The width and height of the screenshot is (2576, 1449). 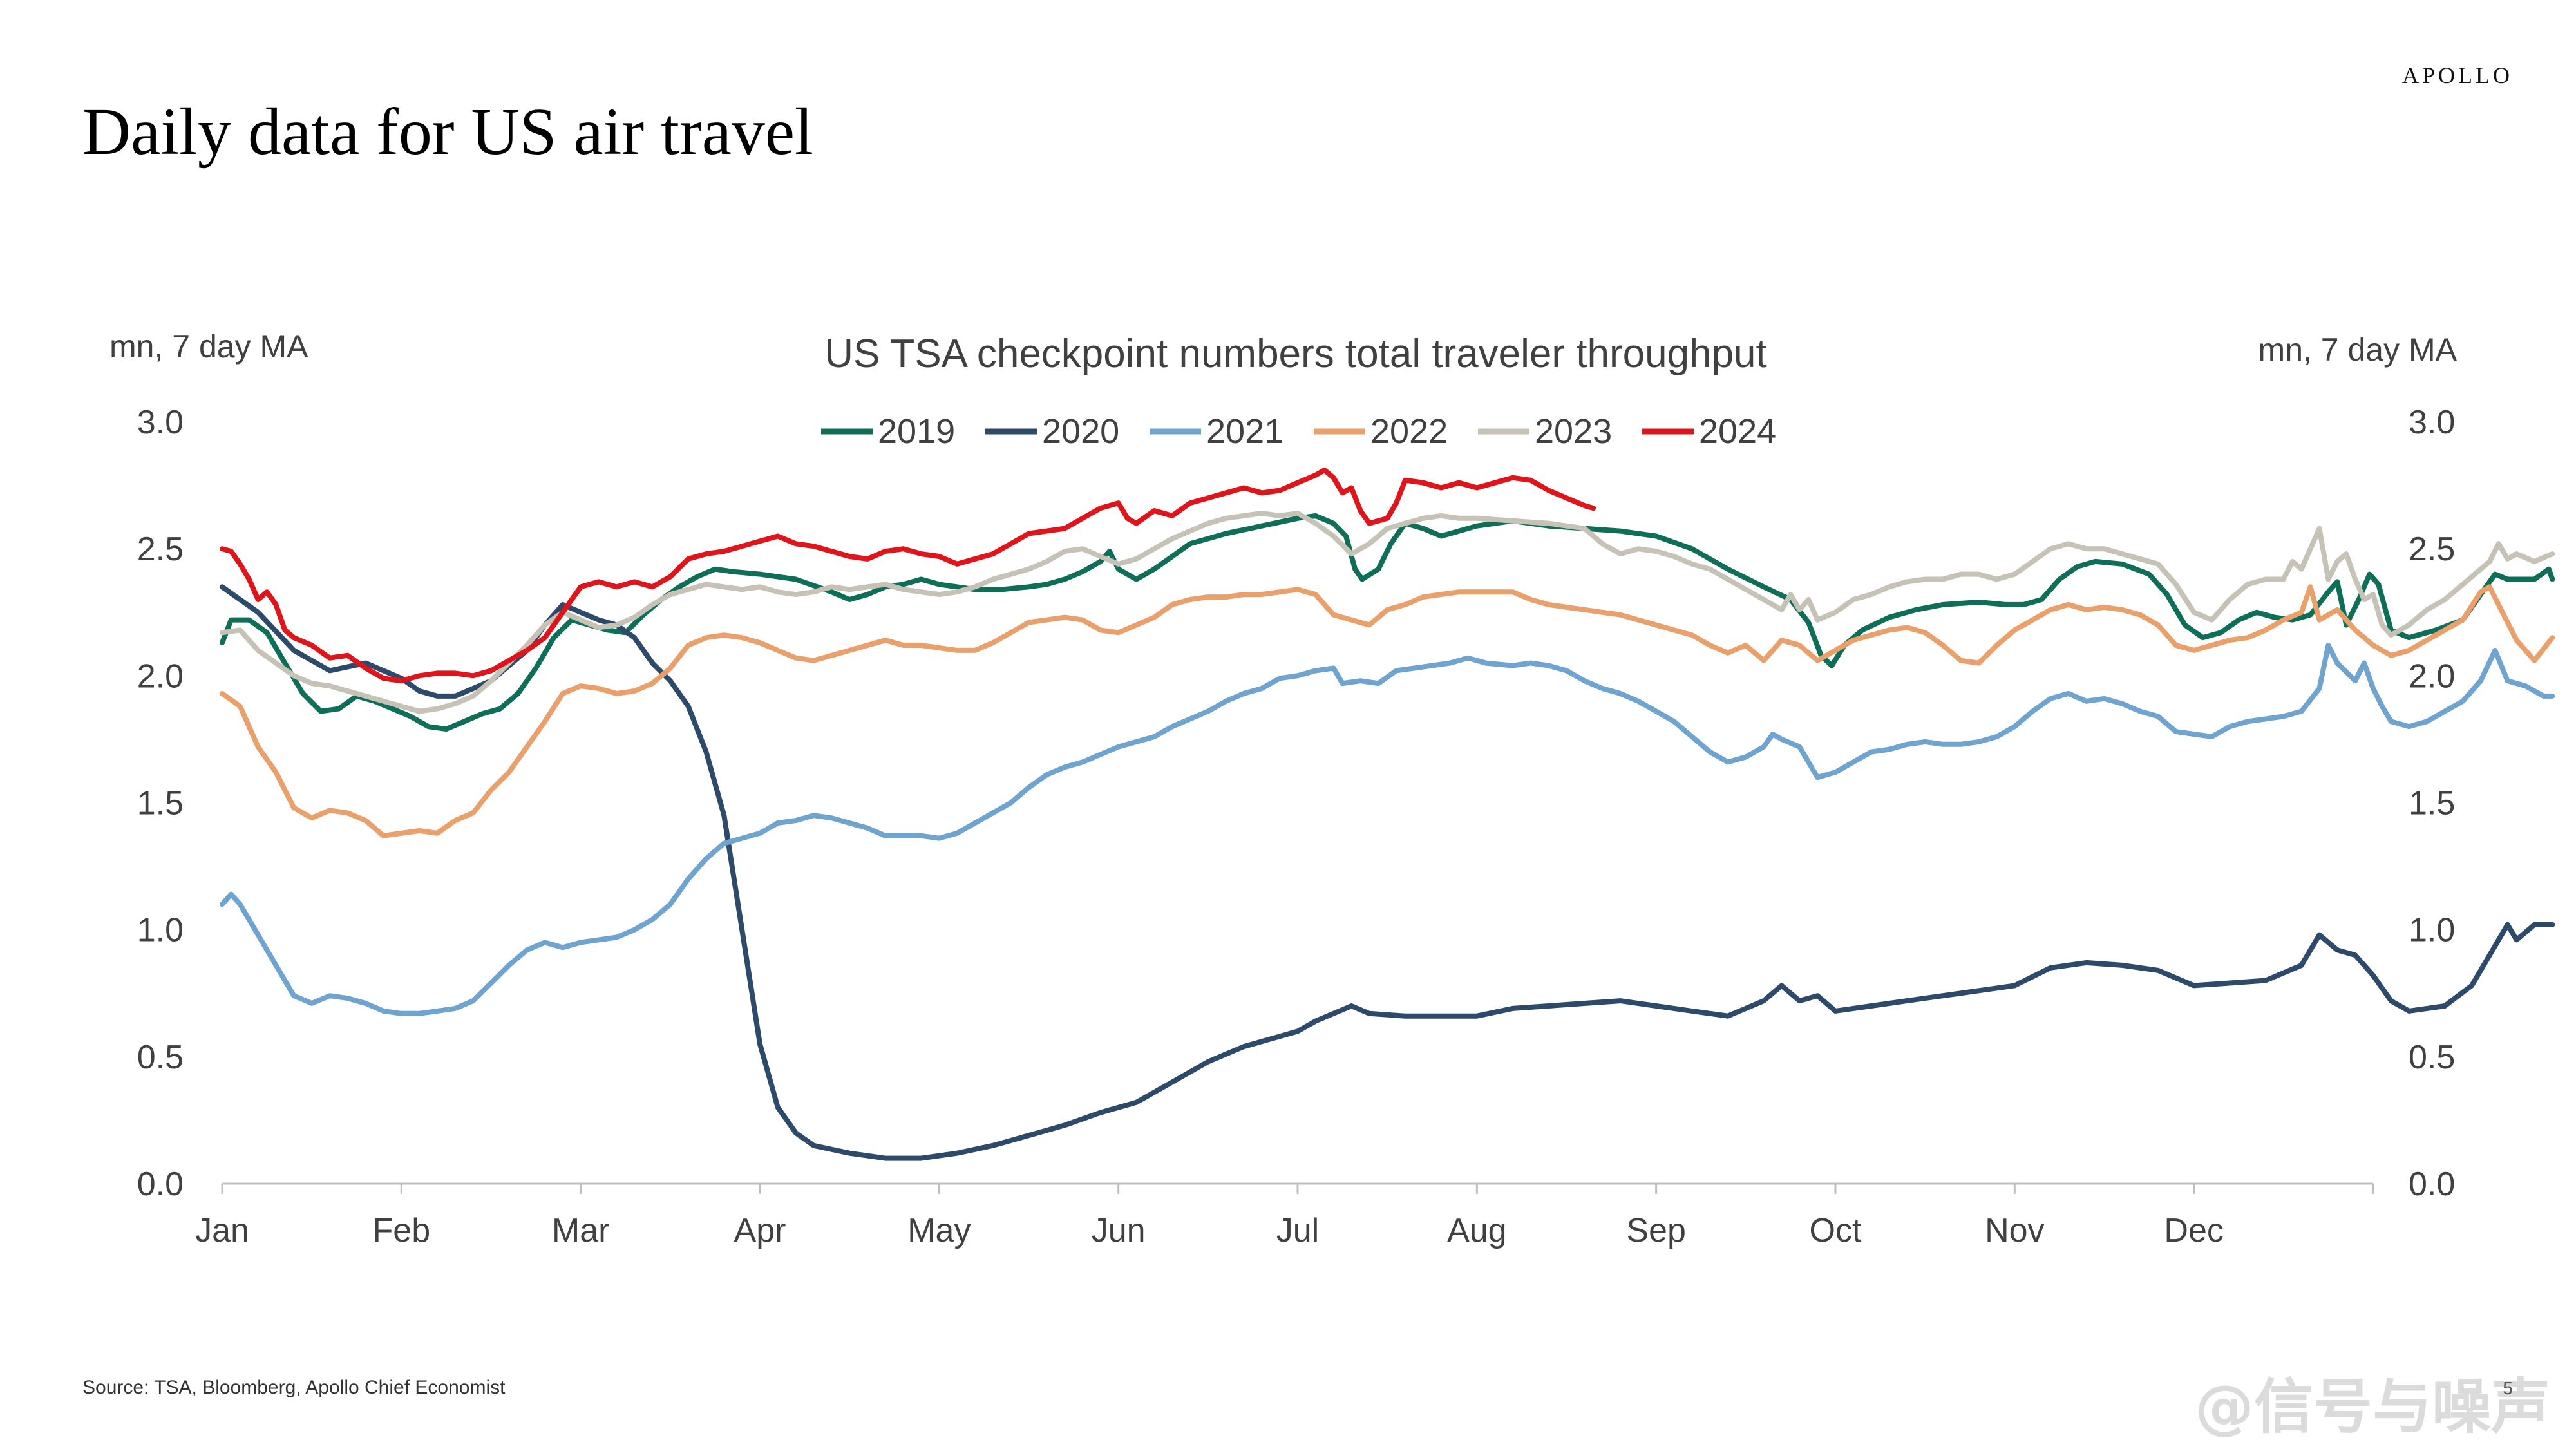 I want to click on x-tick-label: Aug, so click(x=1477, y=1230).